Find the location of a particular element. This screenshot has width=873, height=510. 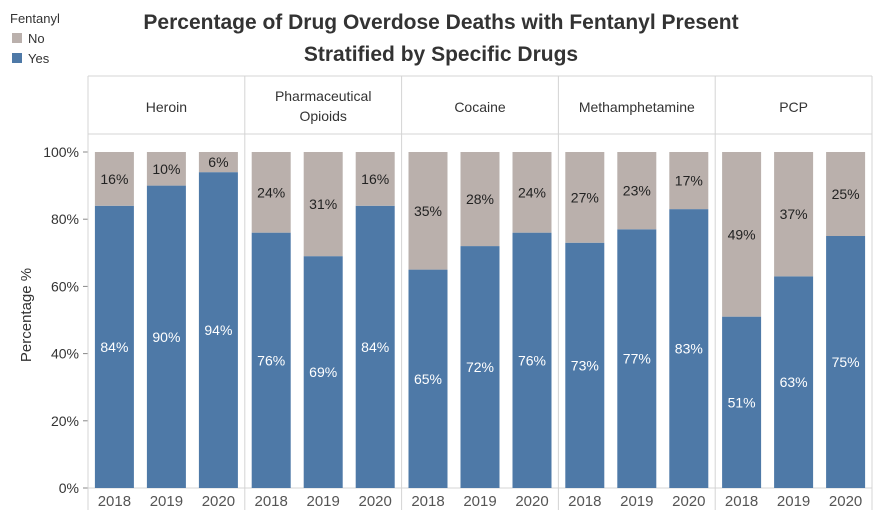

data-label-yes: 77% is located at coordinates (637, 359).